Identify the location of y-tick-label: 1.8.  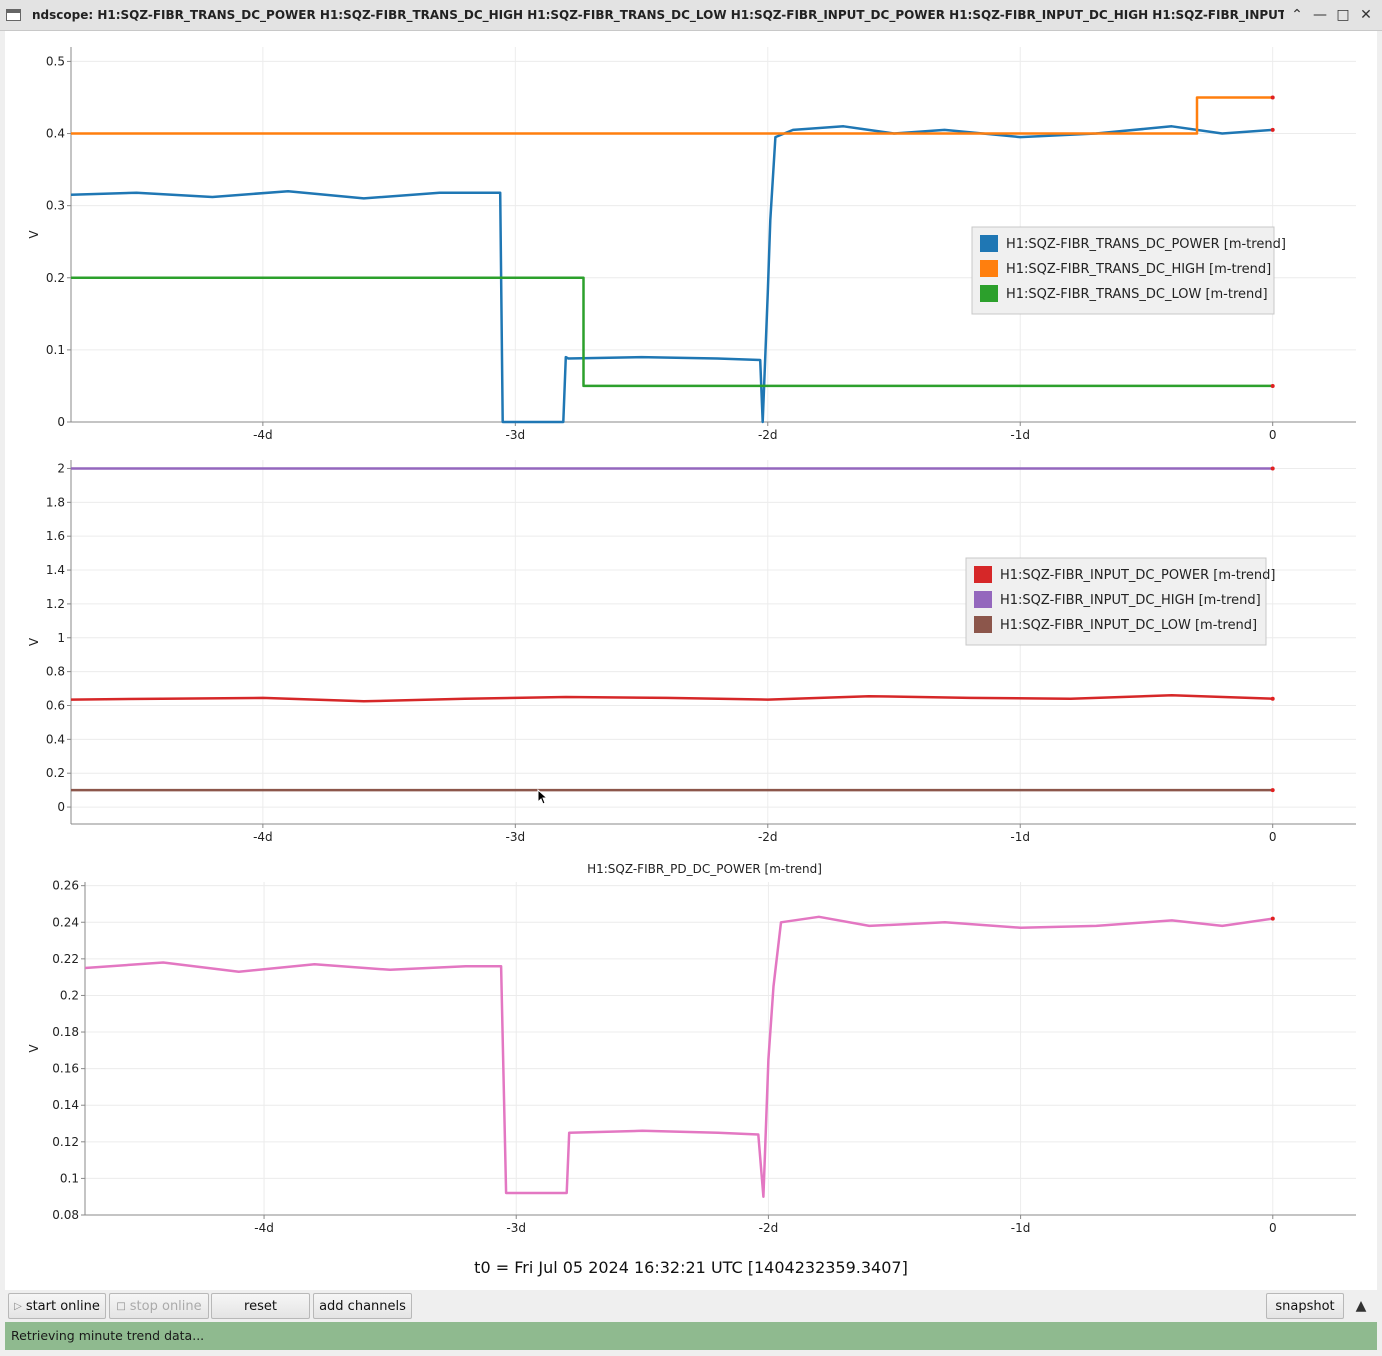
(55, 502).